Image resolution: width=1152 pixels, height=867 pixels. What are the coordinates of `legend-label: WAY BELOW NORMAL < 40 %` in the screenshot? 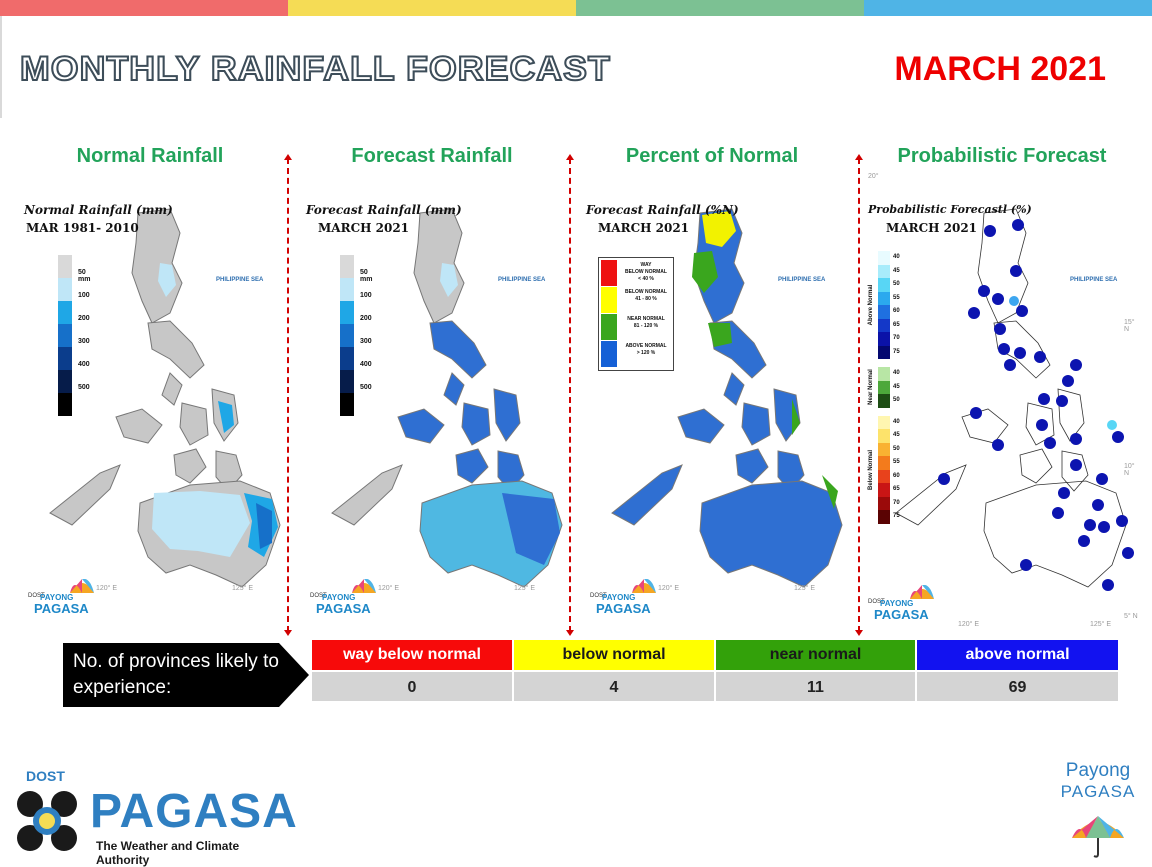 It's located at (646, 272).